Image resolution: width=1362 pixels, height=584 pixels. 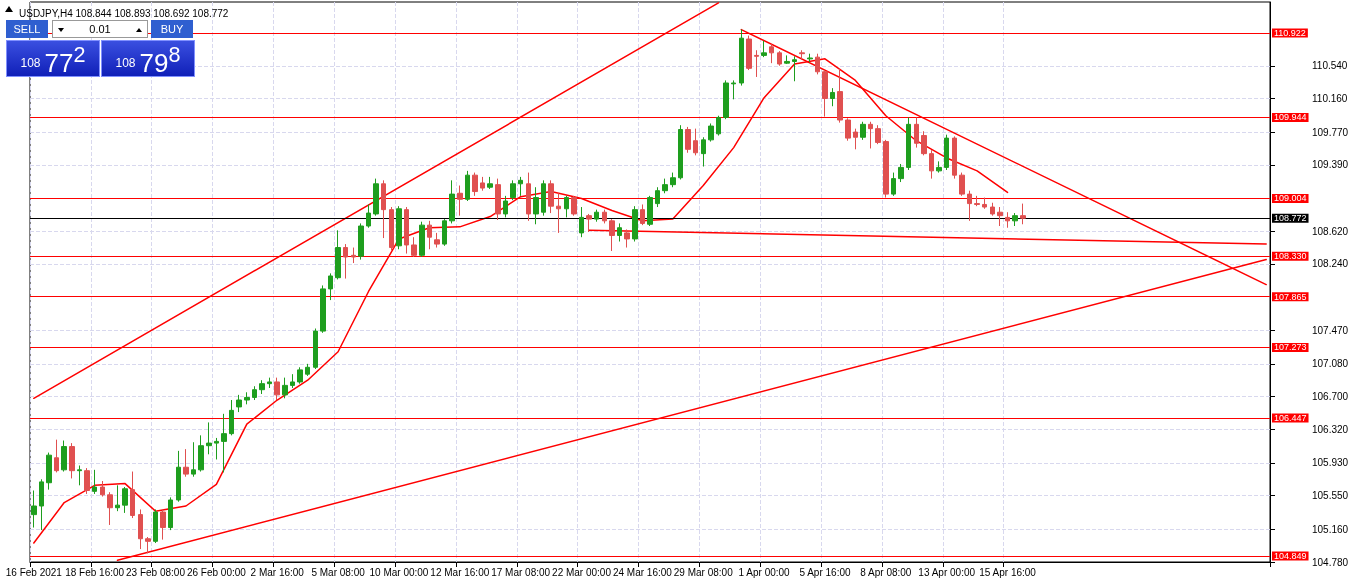 What do you see at coordinates (764, 572) in the screenshot?
I see `x-tick-label: 1 Apr 00:00` at bounding box center [764, 572].